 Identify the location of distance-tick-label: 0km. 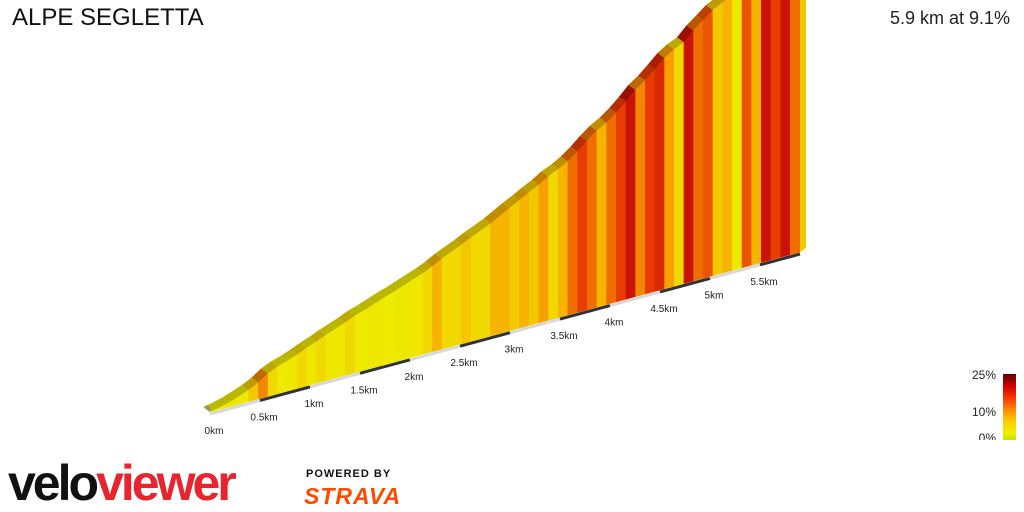
(214, 431).